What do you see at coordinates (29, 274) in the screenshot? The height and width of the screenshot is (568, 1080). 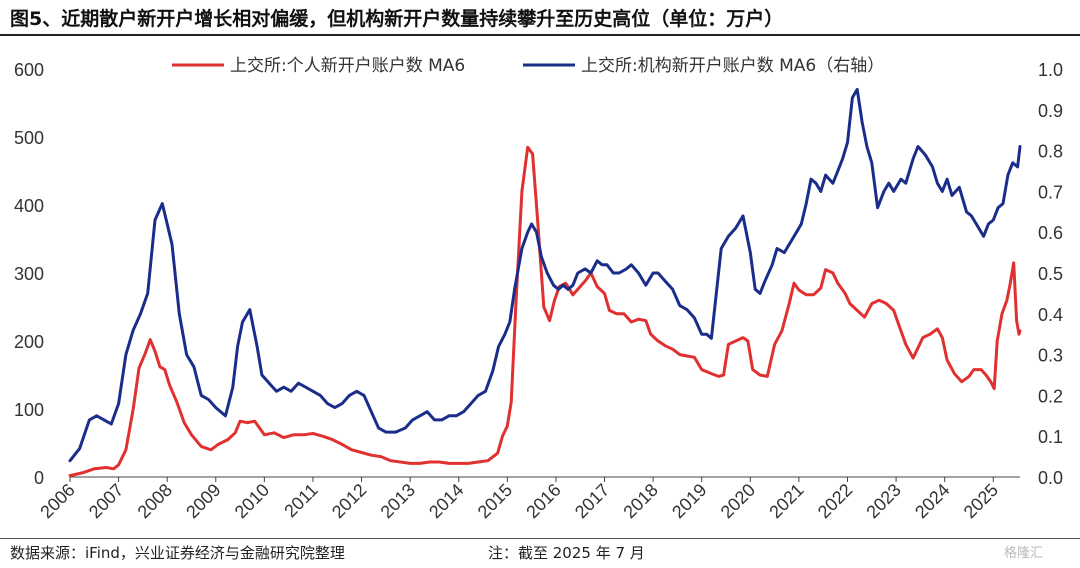 I see `y-left-tick-label: 300` at bounding box center [29, 274].